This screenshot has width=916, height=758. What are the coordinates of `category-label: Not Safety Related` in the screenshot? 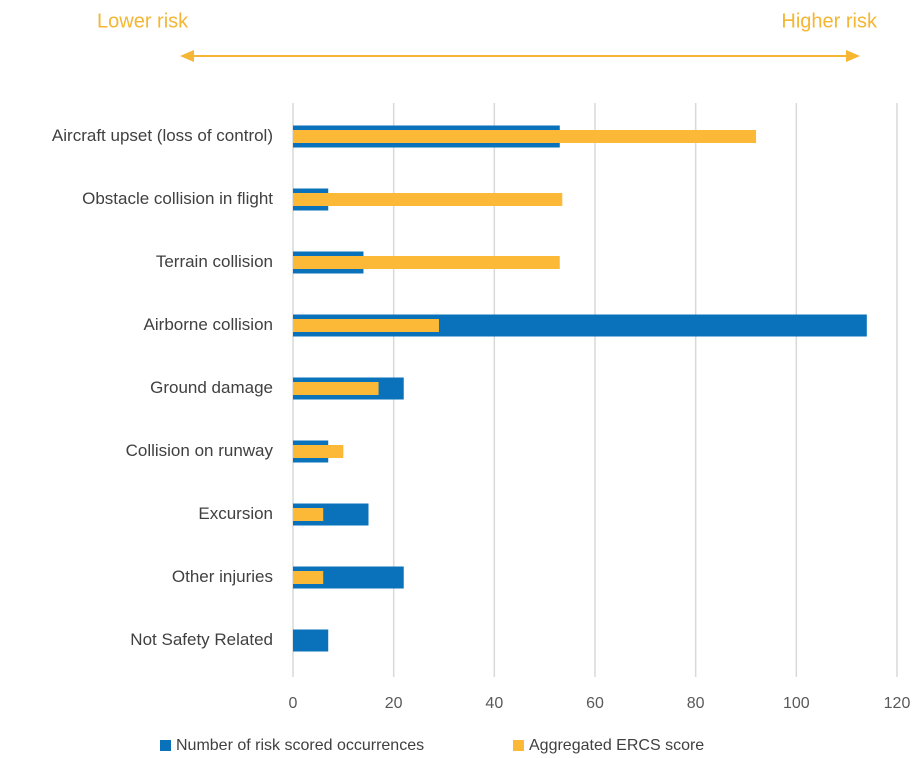 It's located at (201, 639).